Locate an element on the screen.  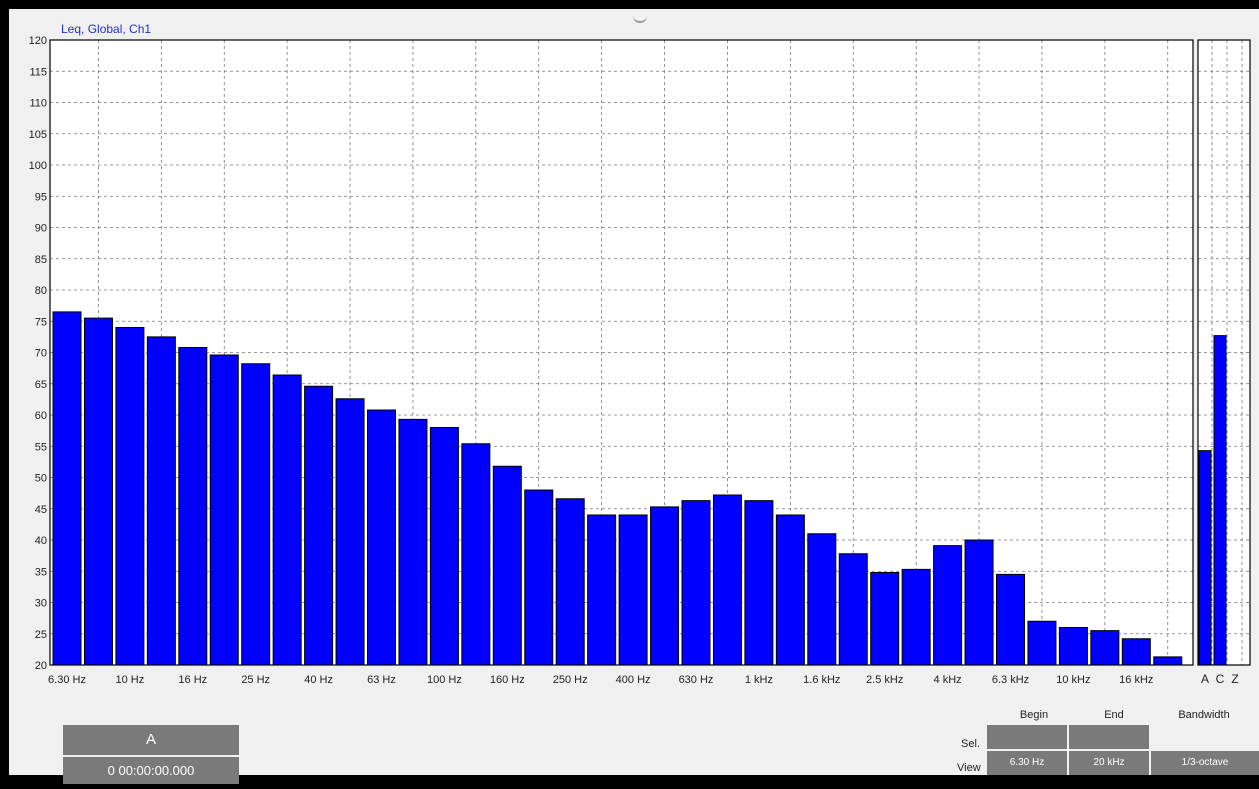
x-tick-label: 4 kHz is located at coordinates (948, 680).